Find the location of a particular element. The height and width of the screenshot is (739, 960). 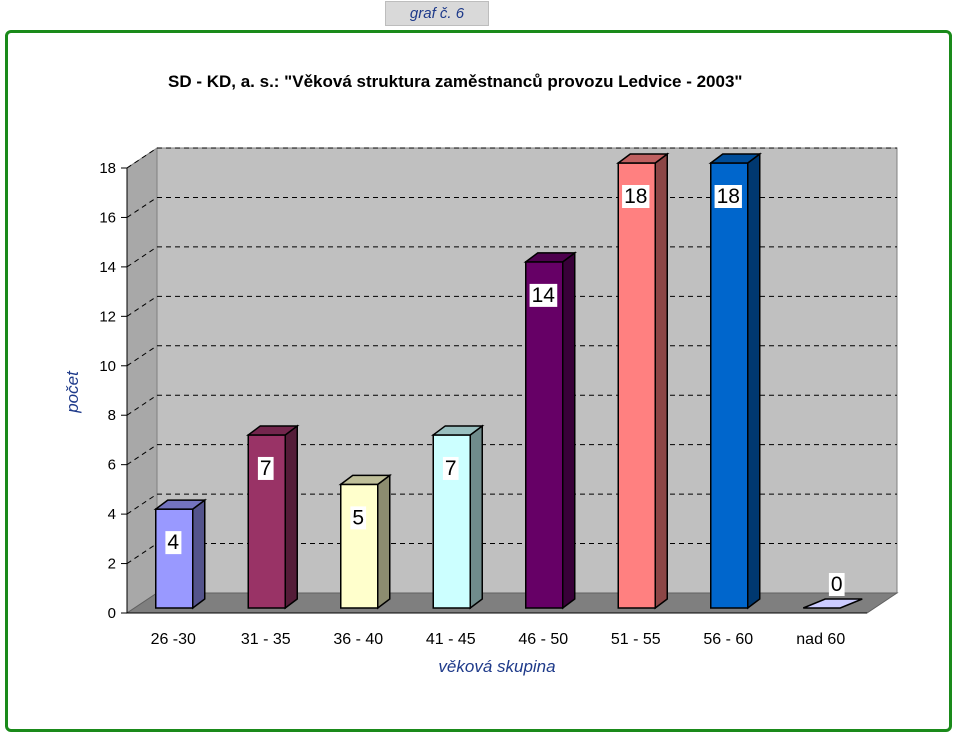

x-tick-label: 46 - 50 is located at coordinates (543, 639).